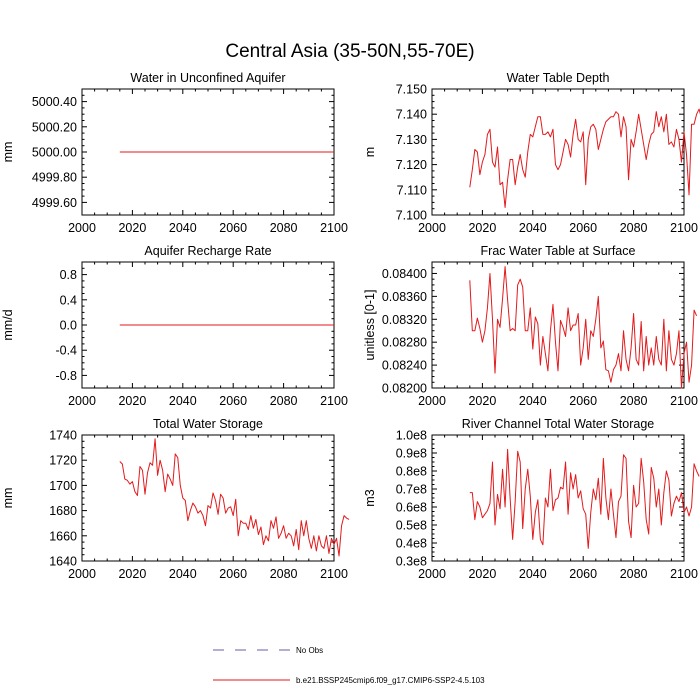 This screenshot has width=700, height=700. I want to click on y-tick-label: 1660, so click(63, 536).